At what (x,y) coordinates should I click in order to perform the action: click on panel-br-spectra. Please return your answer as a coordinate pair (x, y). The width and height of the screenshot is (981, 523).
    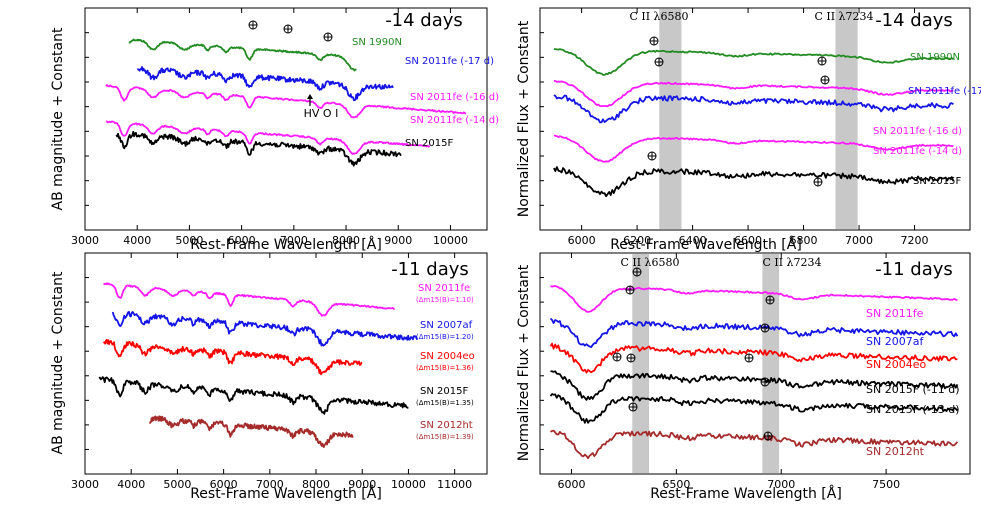
    Looking at the image, I should click on (754, 372).